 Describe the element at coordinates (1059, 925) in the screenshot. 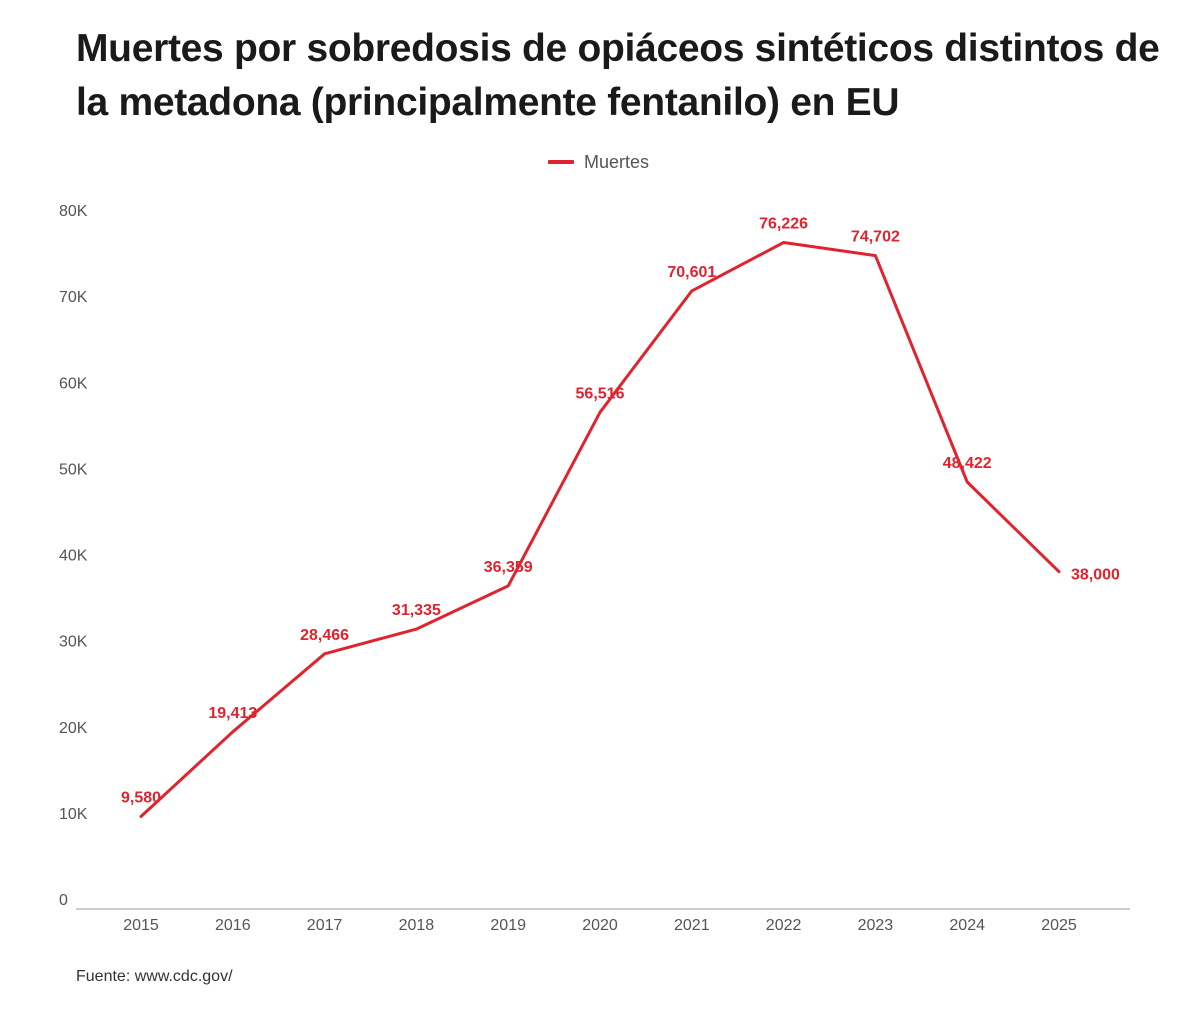

I see `x-tick-label: 2025` at that location.